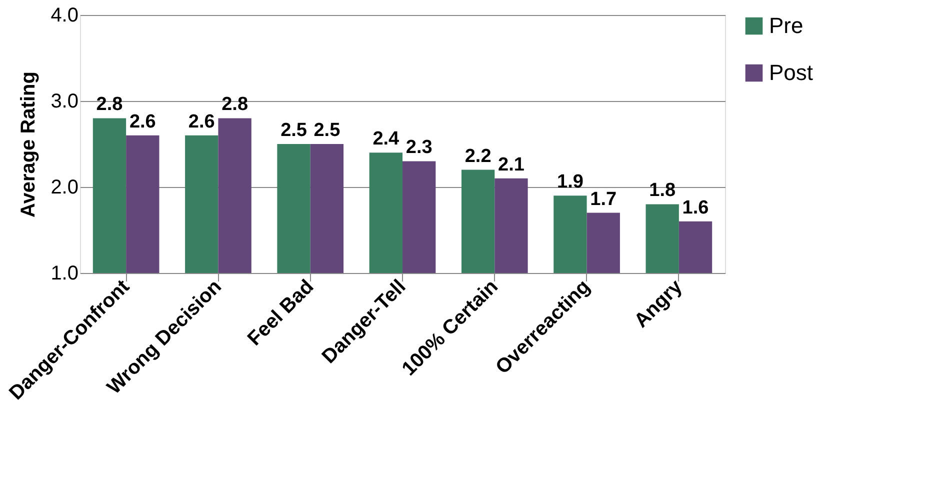 The image size is (932, 492). Describe the element at coordinates (786, 25) in the screenshot. I see `legend-label: Pre` at that location.